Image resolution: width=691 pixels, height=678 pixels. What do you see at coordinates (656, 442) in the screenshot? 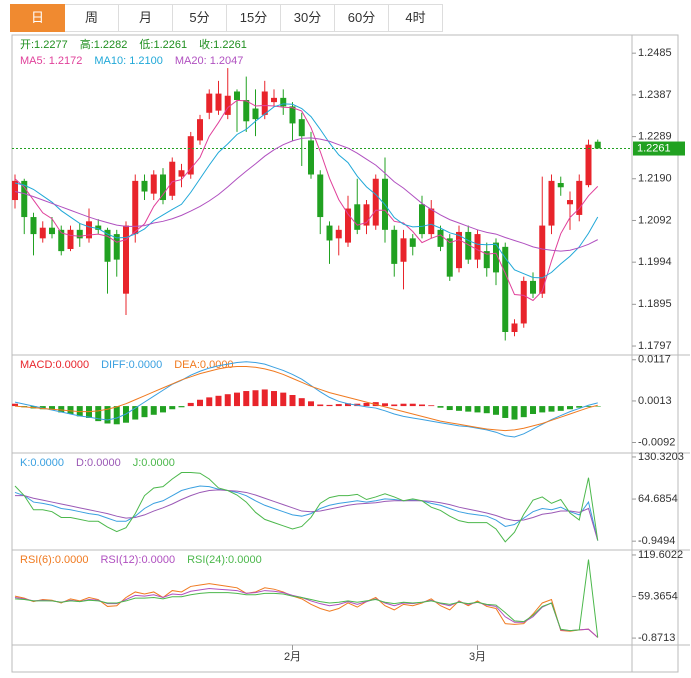
I see `y-tick-label: -0.0092` at bounding box center [656, 442].